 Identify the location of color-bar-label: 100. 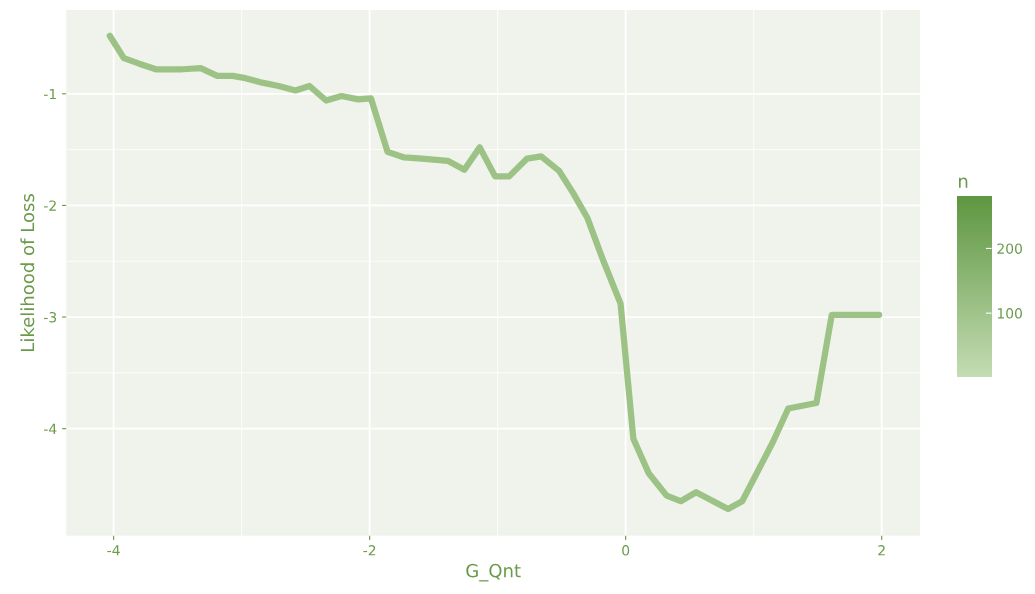
(1009, 313).